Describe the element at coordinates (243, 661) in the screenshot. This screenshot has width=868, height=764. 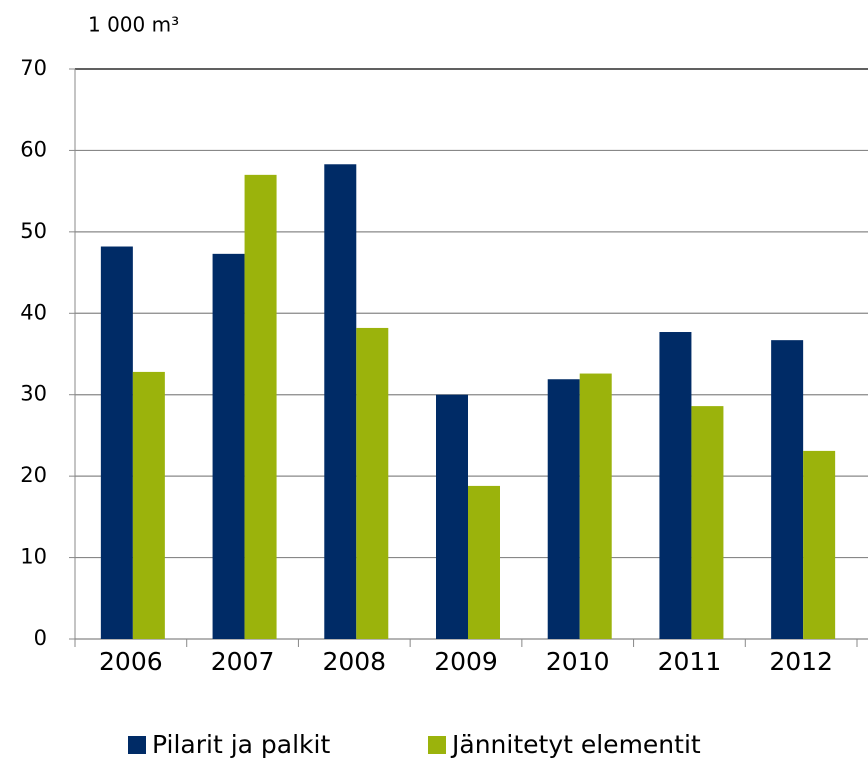
I see `x-tick-label: 2007` at that location.